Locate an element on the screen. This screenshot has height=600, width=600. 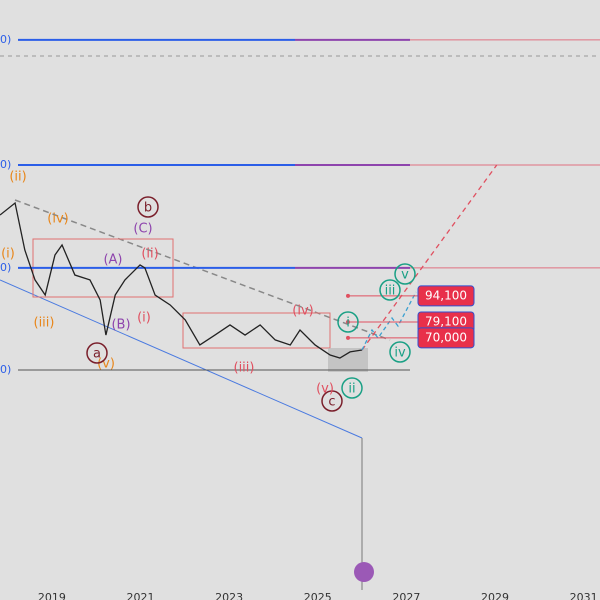
wave-label: i is located at coordinates (348, 323).